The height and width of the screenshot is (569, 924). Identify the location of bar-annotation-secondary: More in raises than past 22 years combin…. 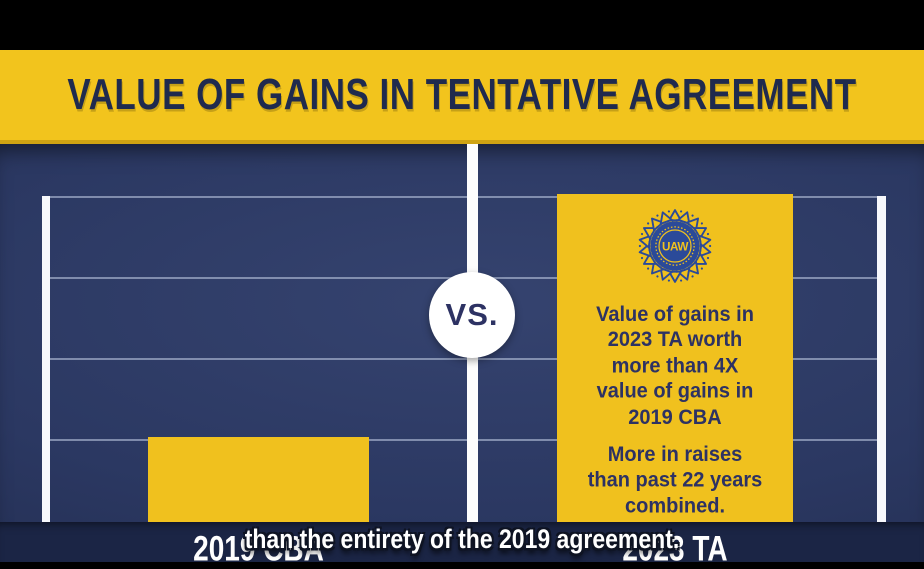
(675, 480).